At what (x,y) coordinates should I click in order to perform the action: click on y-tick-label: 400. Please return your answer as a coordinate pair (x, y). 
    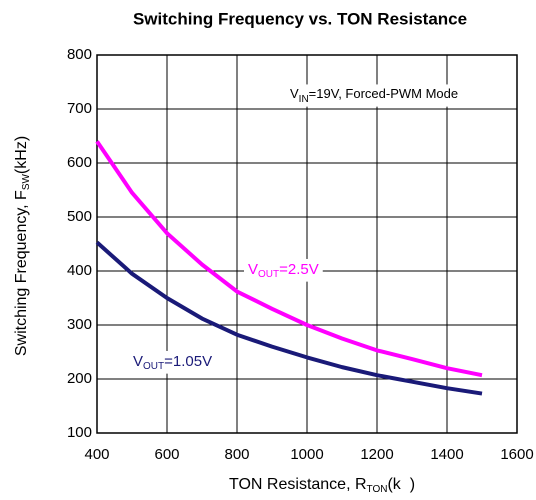
    Looking at the image, I should click on (79, 270).